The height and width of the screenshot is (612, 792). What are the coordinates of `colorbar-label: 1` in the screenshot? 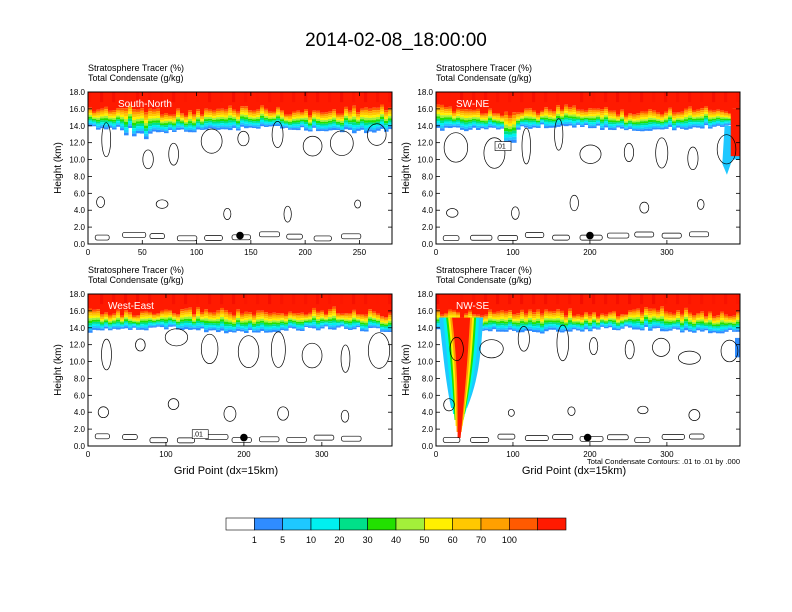 It's located at (254, 540).